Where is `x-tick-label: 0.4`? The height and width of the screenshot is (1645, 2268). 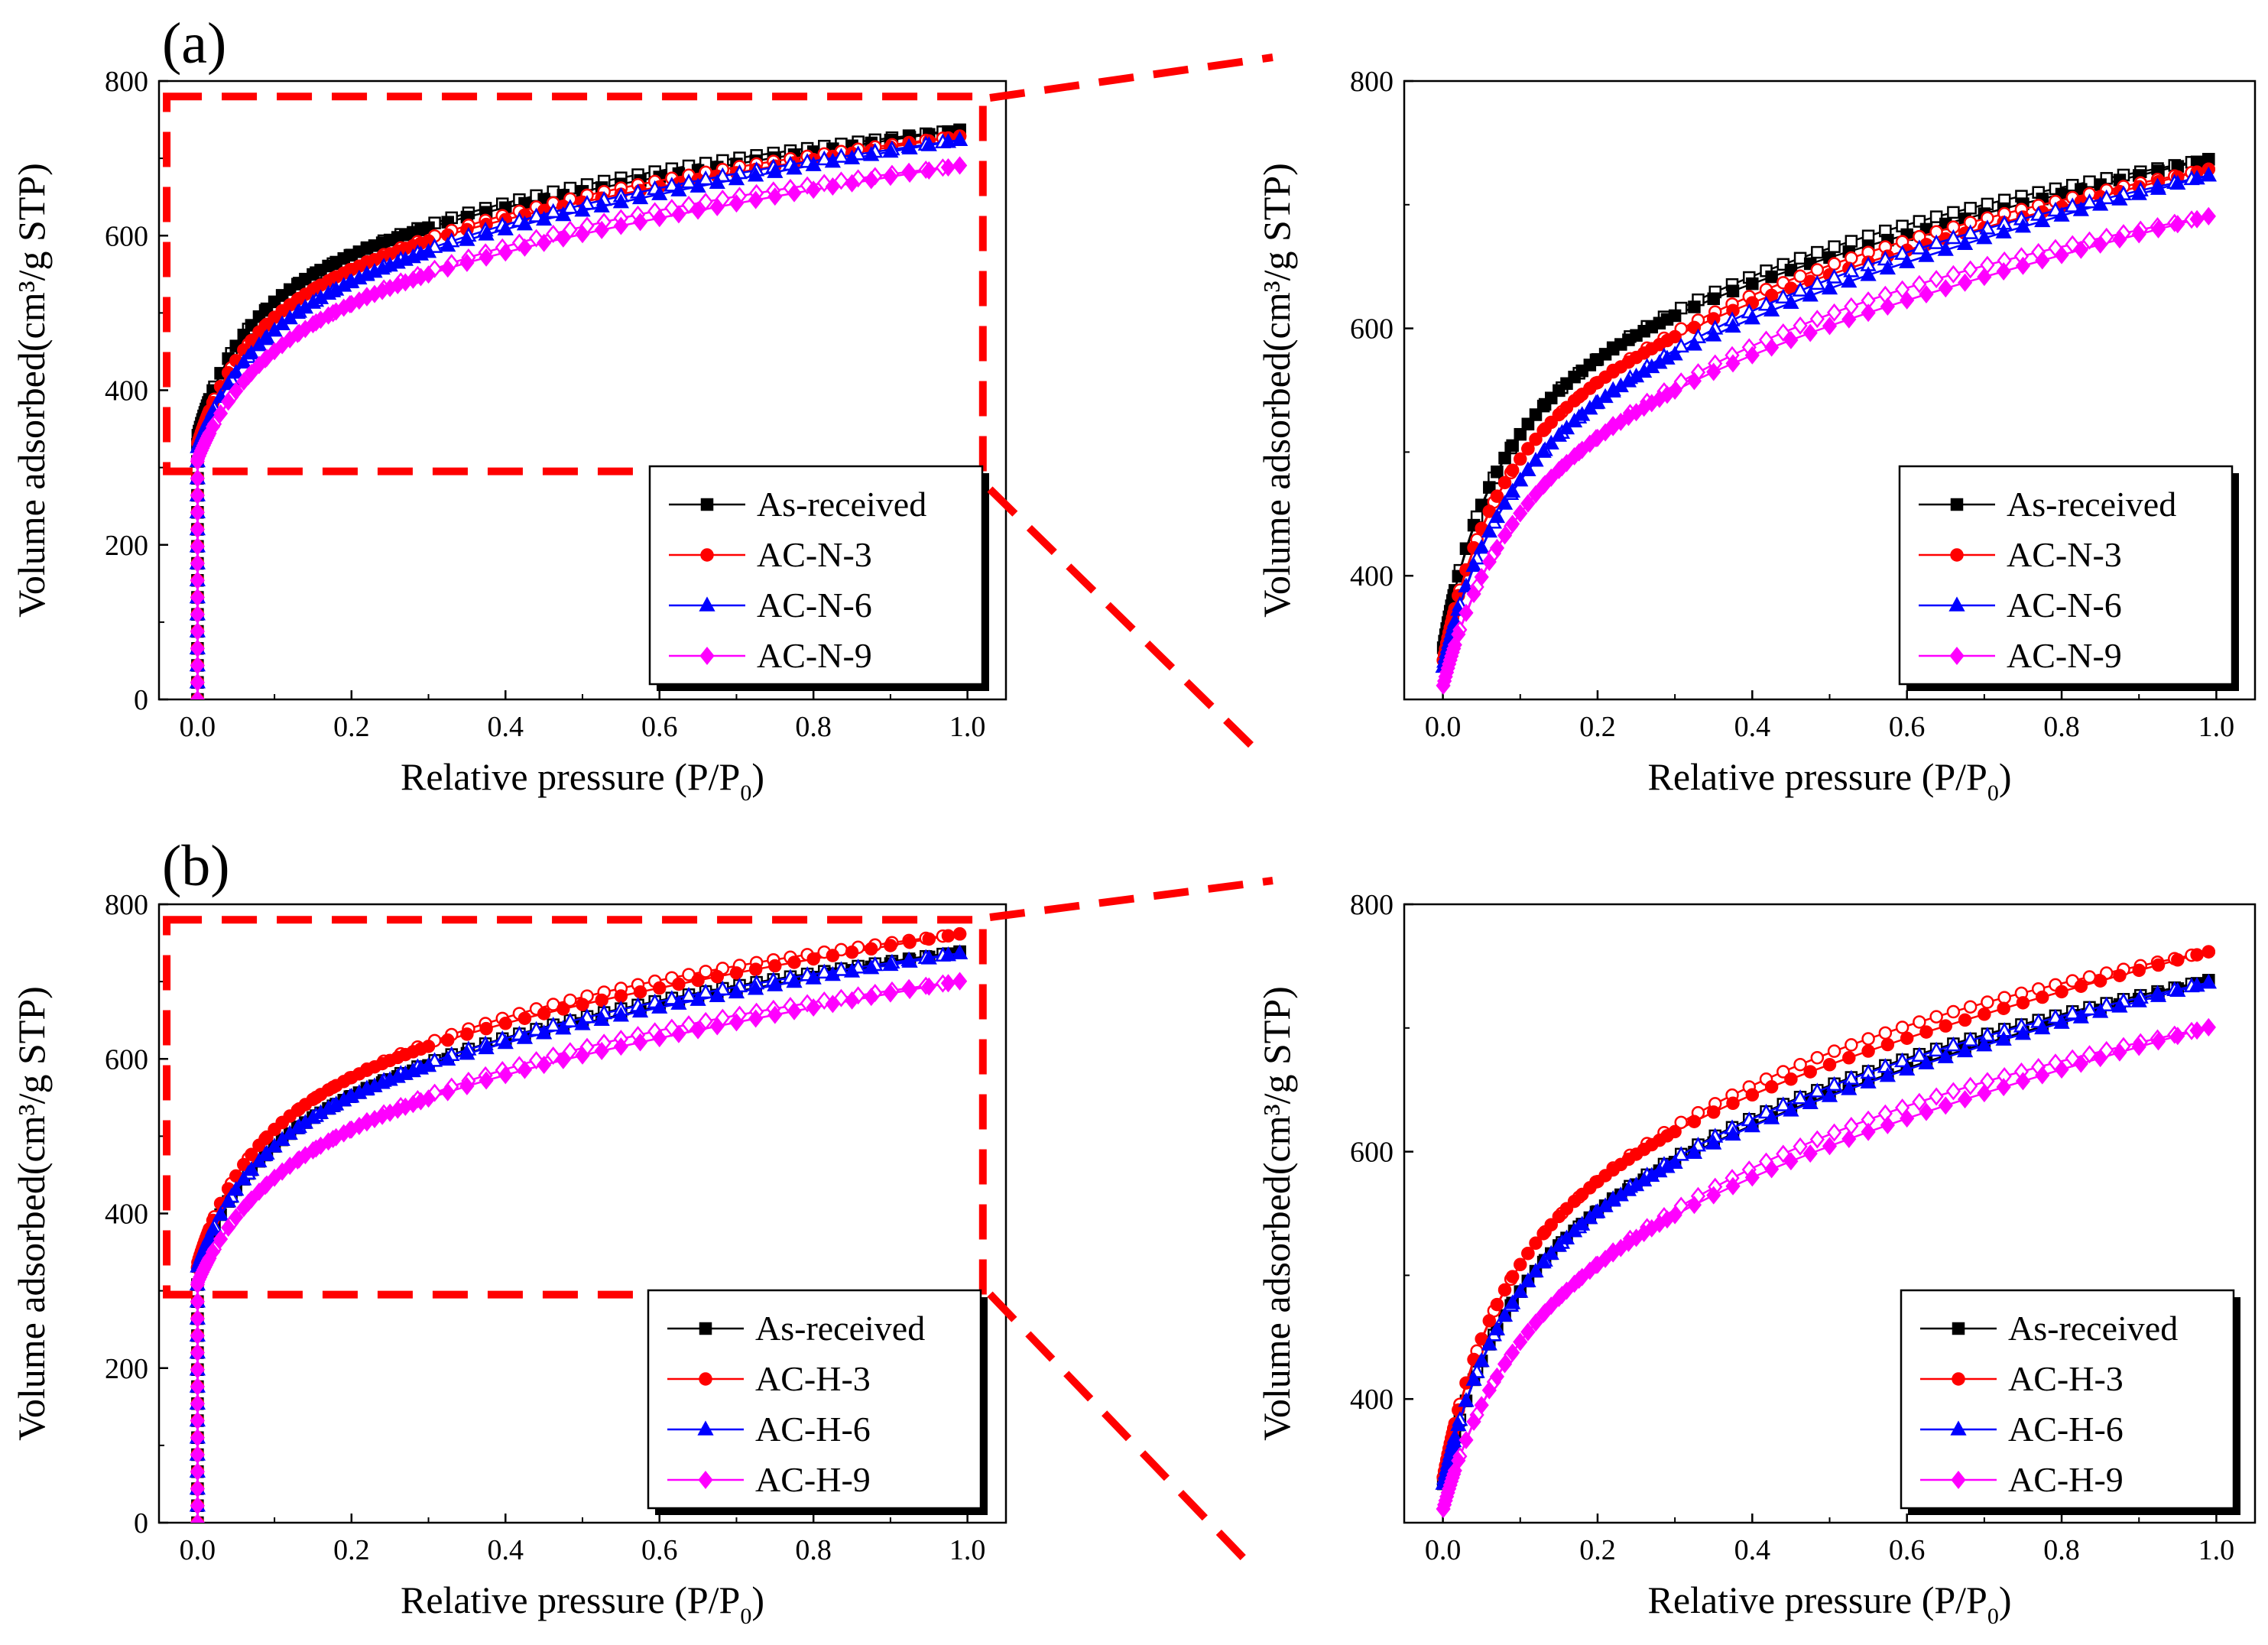
x-tick-label: 0.4 is located at coordinates (506, 1550).